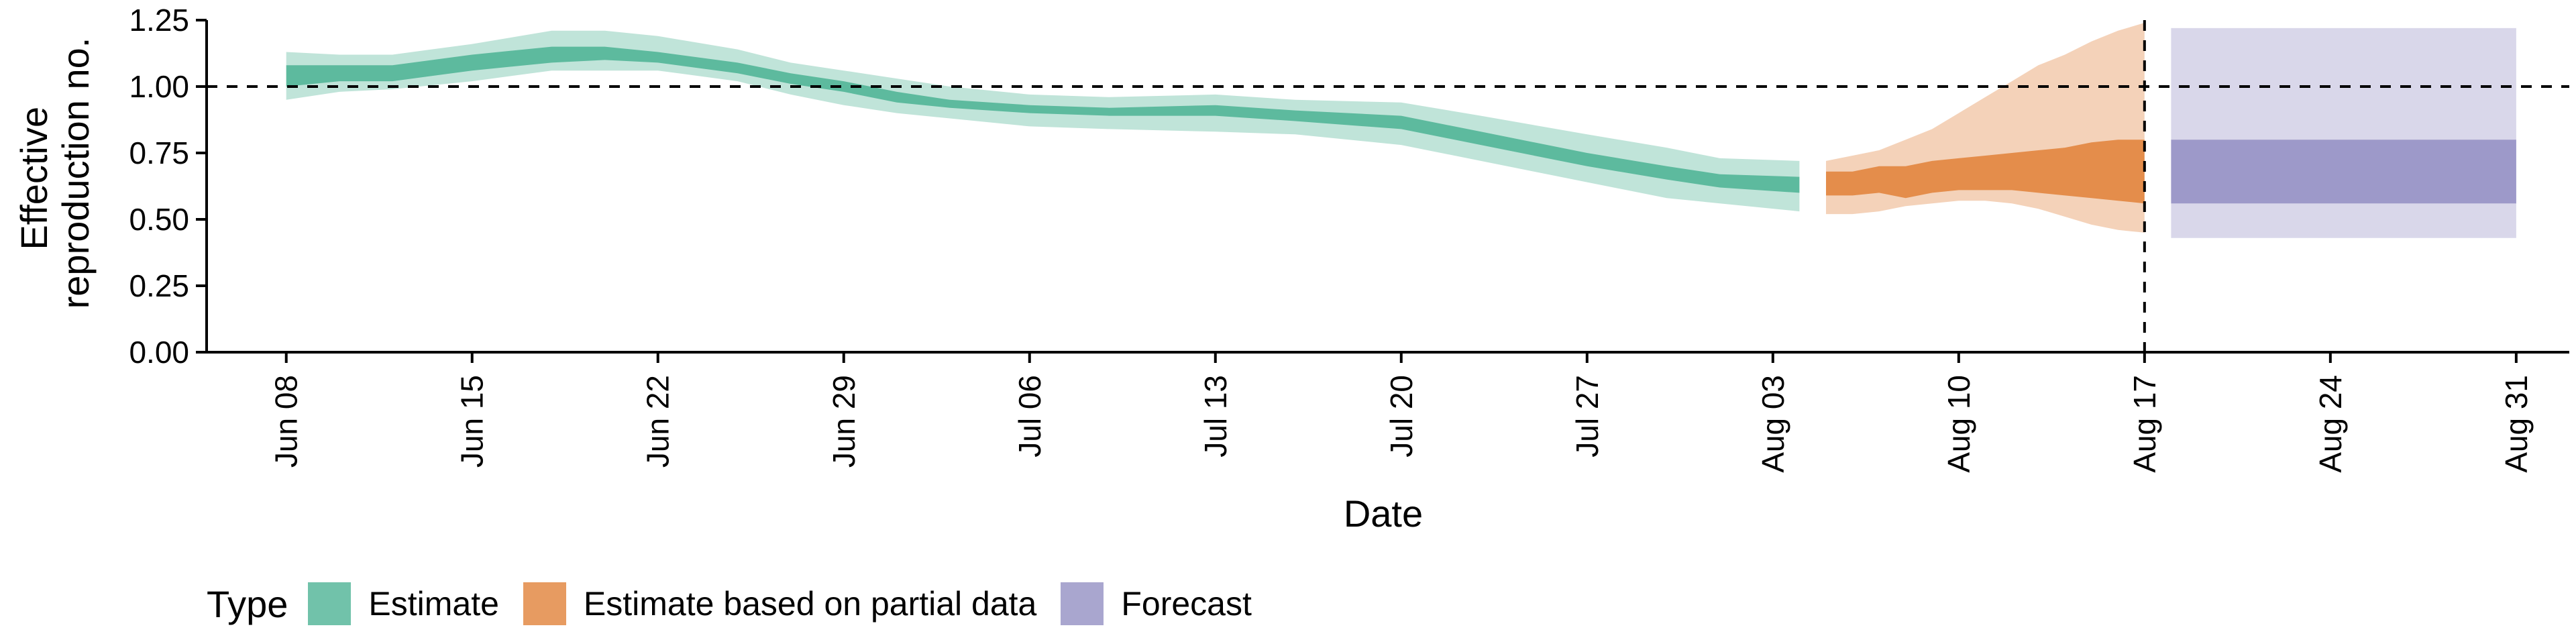 This screenshot has height=644, width=2576. I want to click on band-50-forecast, so click(2343, 171).